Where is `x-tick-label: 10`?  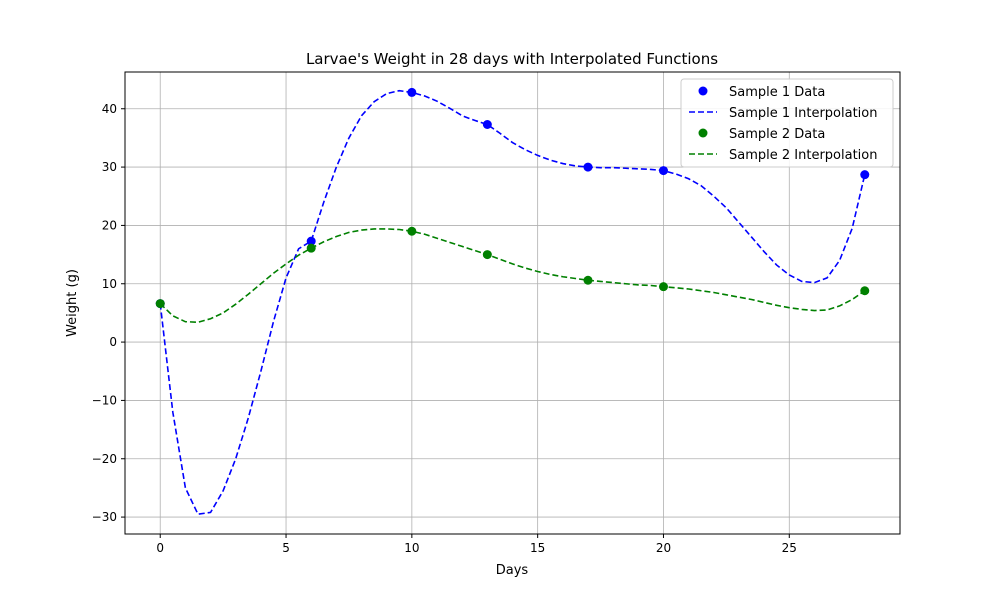 x-tick-label: 10 is located at coordinates (411, 548).